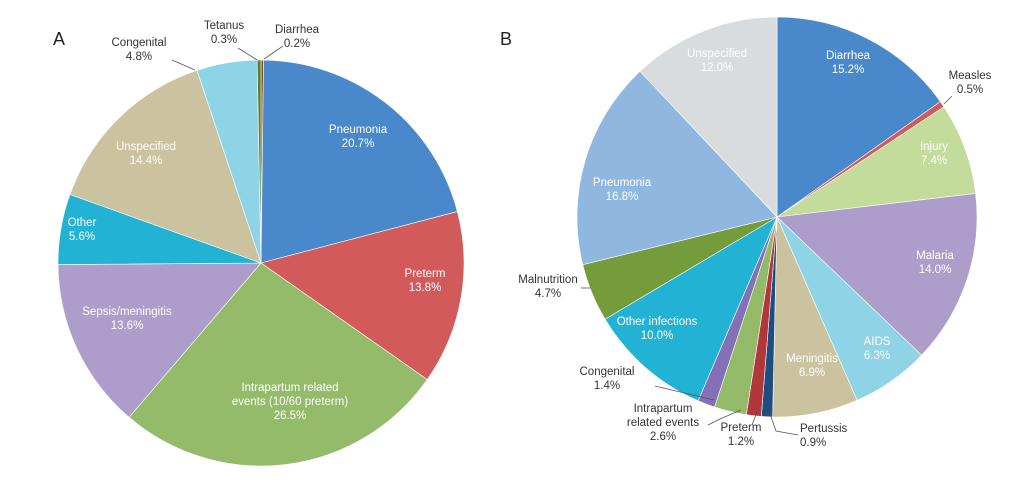 Image resolution: width=1024 pixels, height=481 pixels. What do you see at coordinates (146, 154) in the screenshot?
I see `pie-a-label-unspecified: Unspecified 14.4%` at bounding box center [146, 154].